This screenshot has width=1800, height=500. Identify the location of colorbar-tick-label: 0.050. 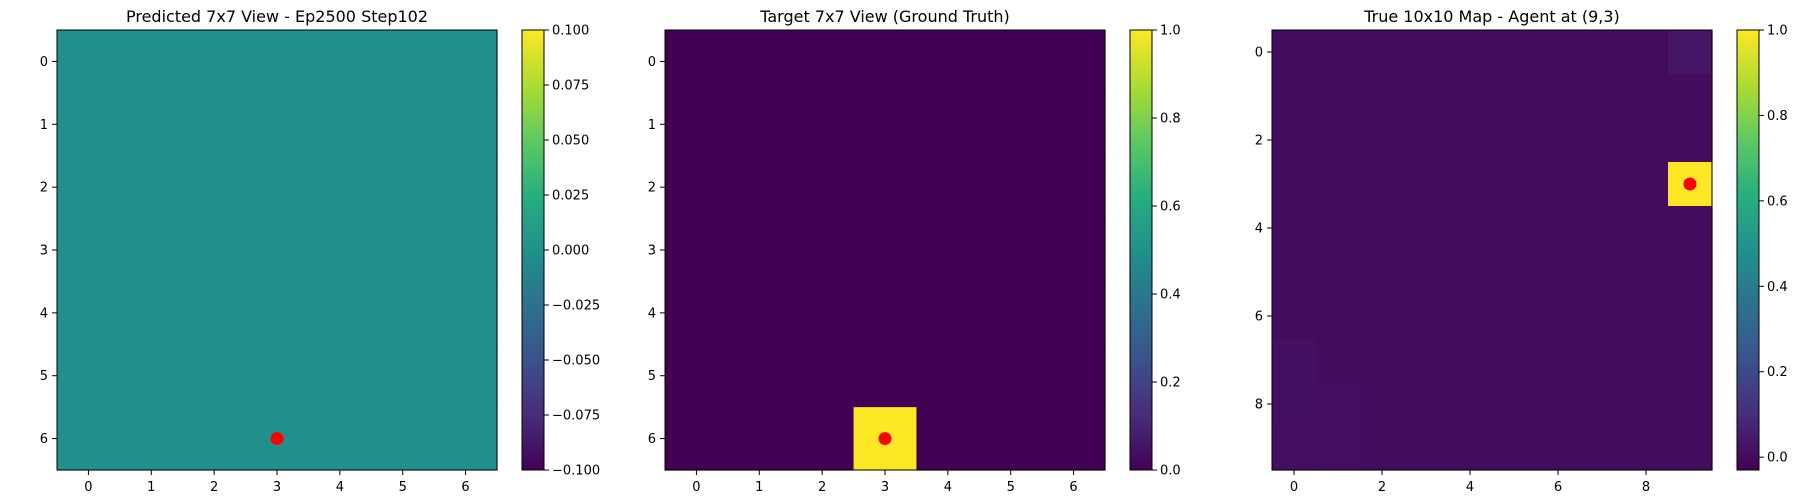
(570, 141).